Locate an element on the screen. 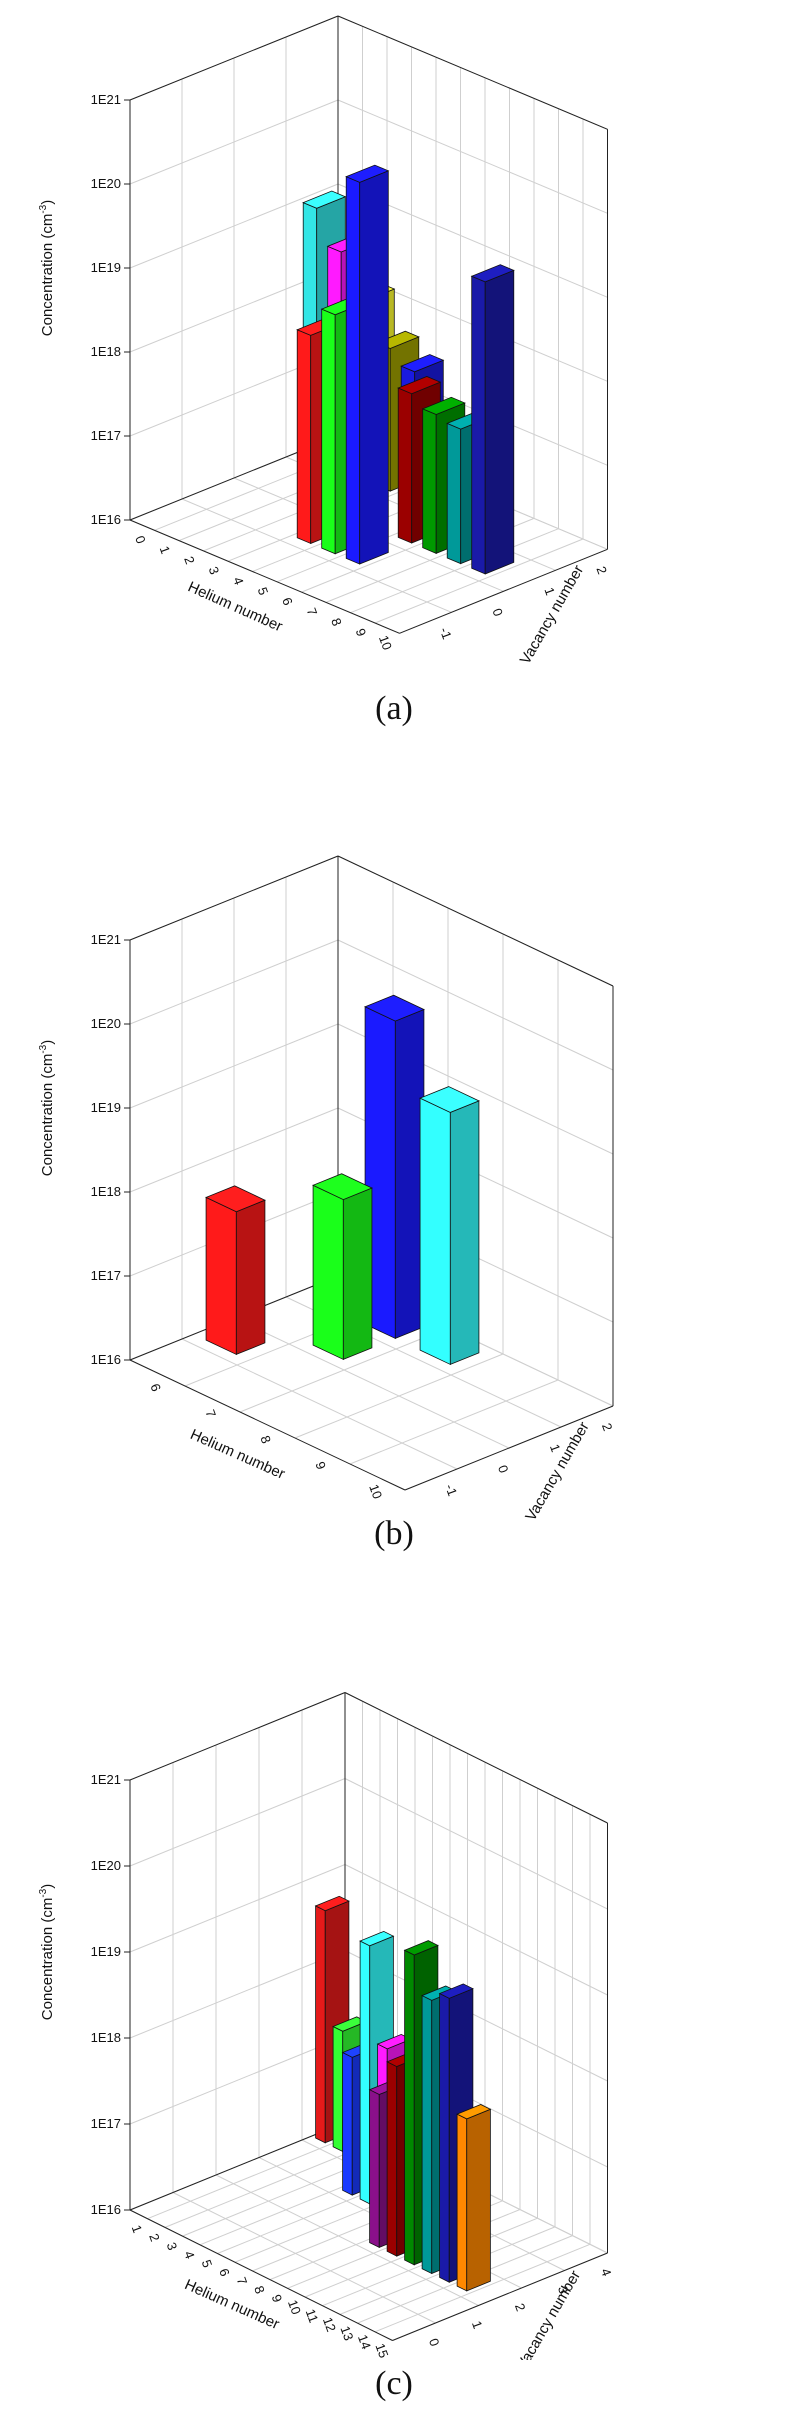 The image size is (788, 2434). x-tick-label: 12 is located at coordinates (329, 2324).